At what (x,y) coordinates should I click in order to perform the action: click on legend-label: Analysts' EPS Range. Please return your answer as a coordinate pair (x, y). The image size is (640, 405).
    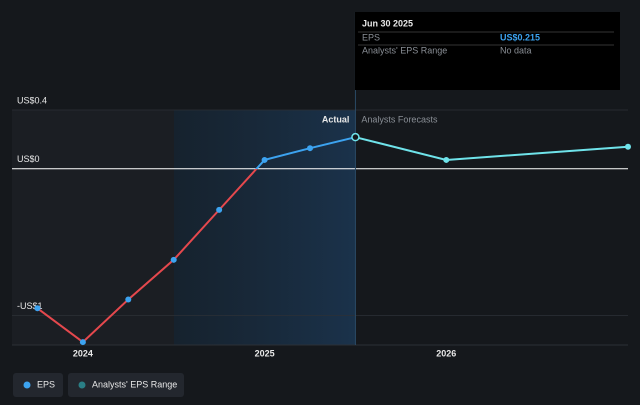
    Looking at the image, I should click on (134, 384).